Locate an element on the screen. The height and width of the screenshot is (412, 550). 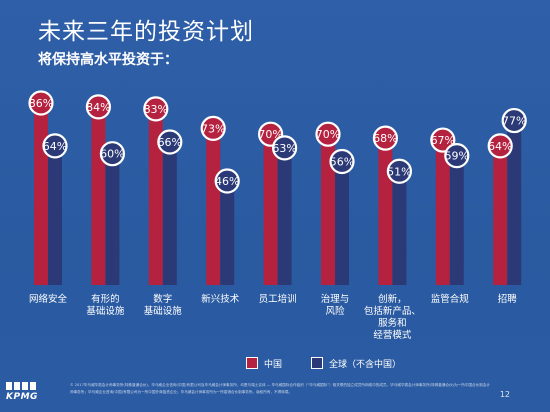
value-label-china: 84% is located at coordinates (98, 107).